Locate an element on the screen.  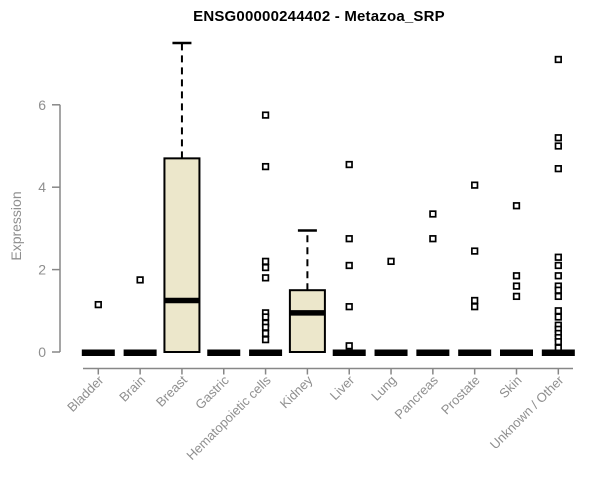
x-tick-label-kidney: Kidney is located at coordinates (296, 391).